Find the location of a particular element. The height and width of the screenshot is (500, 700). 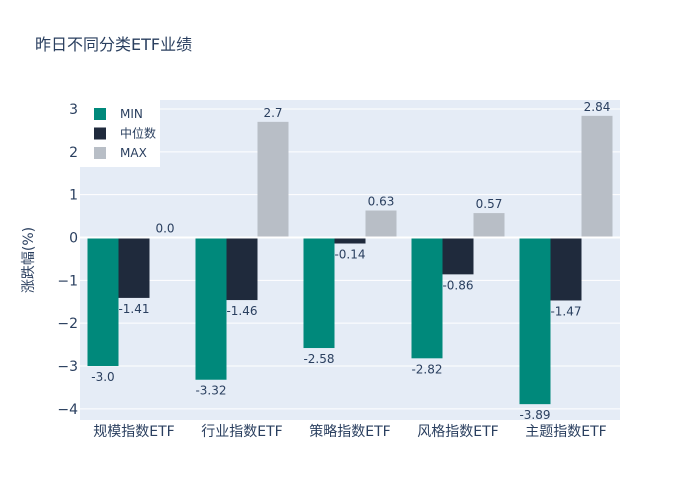

legend-label: 中位数 is located at coordinates (138, 133).